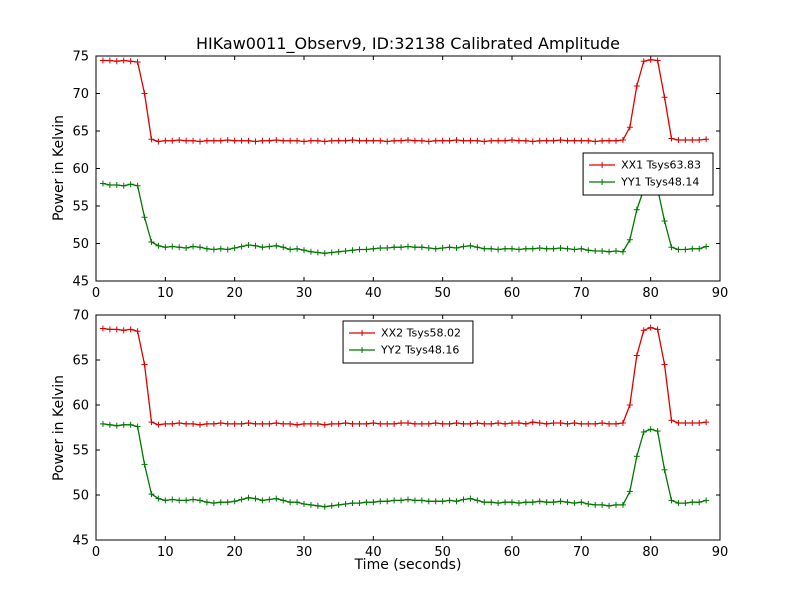  I want to click on xlabel: Time (seconds), so click(408, 565).